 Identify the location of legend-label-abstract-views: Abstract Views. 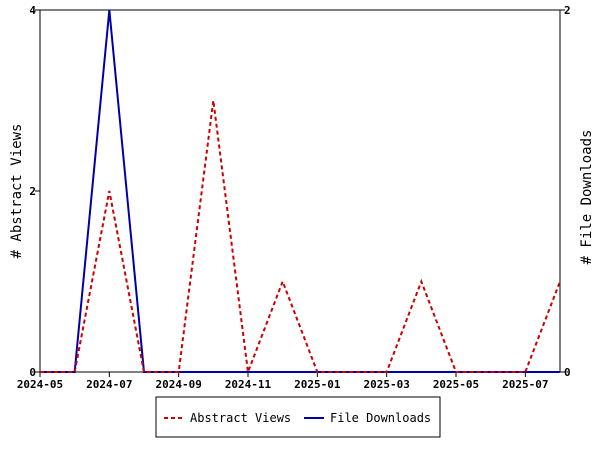
(240, 418).